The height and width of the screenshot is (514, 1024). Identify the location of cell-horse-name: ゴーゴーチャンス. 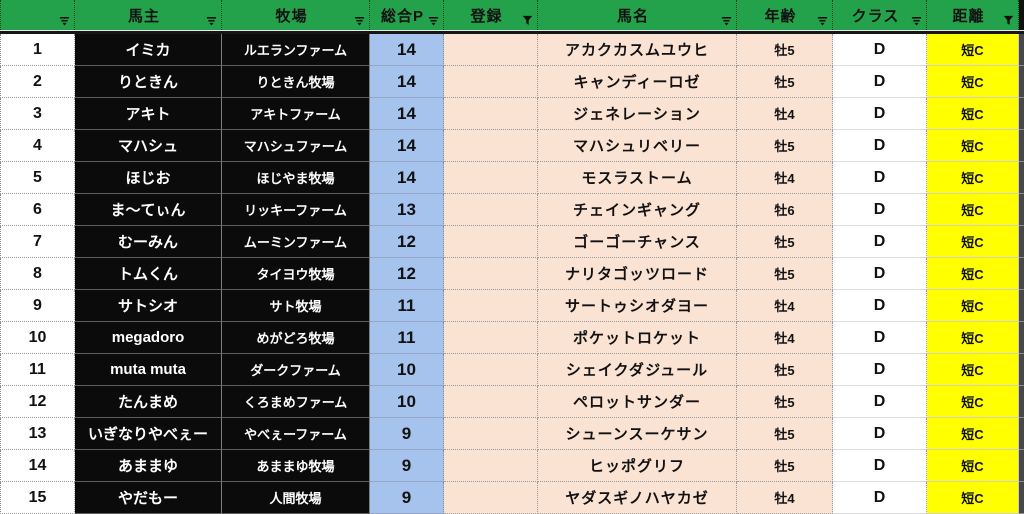
(637, 242).